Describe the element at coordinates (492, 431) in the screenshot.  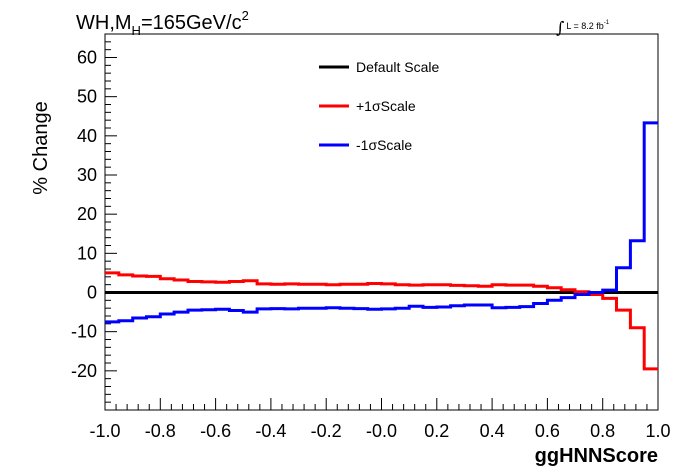
I see `x-tick-label: 0.4` at that location.